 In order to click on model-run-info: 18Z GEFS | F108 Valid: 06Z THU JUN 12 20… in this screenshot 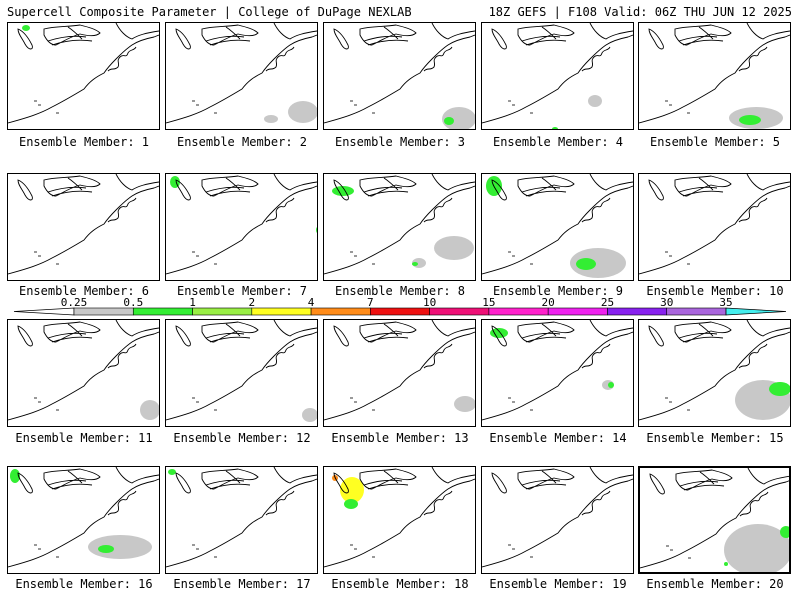, I will do `click(640, 12)`.